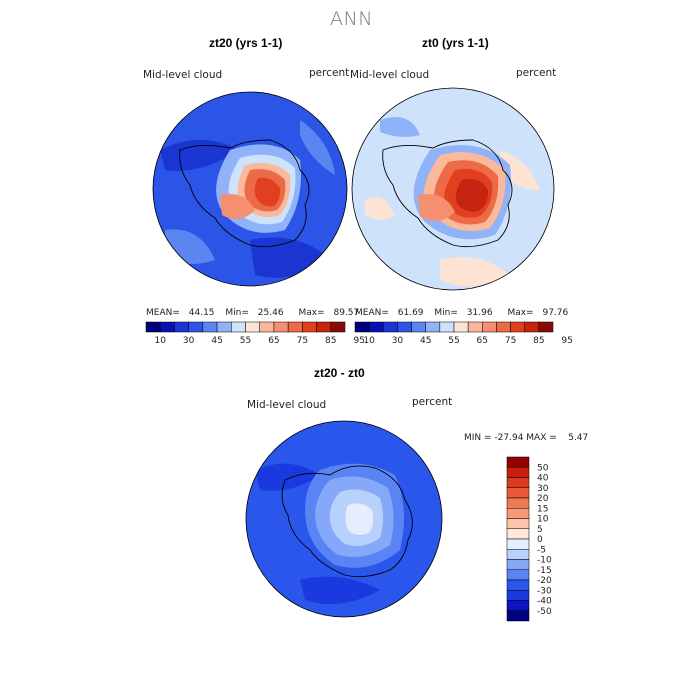  I want to click on colorbar-difference-tick-label: -40, so click(544, 602).